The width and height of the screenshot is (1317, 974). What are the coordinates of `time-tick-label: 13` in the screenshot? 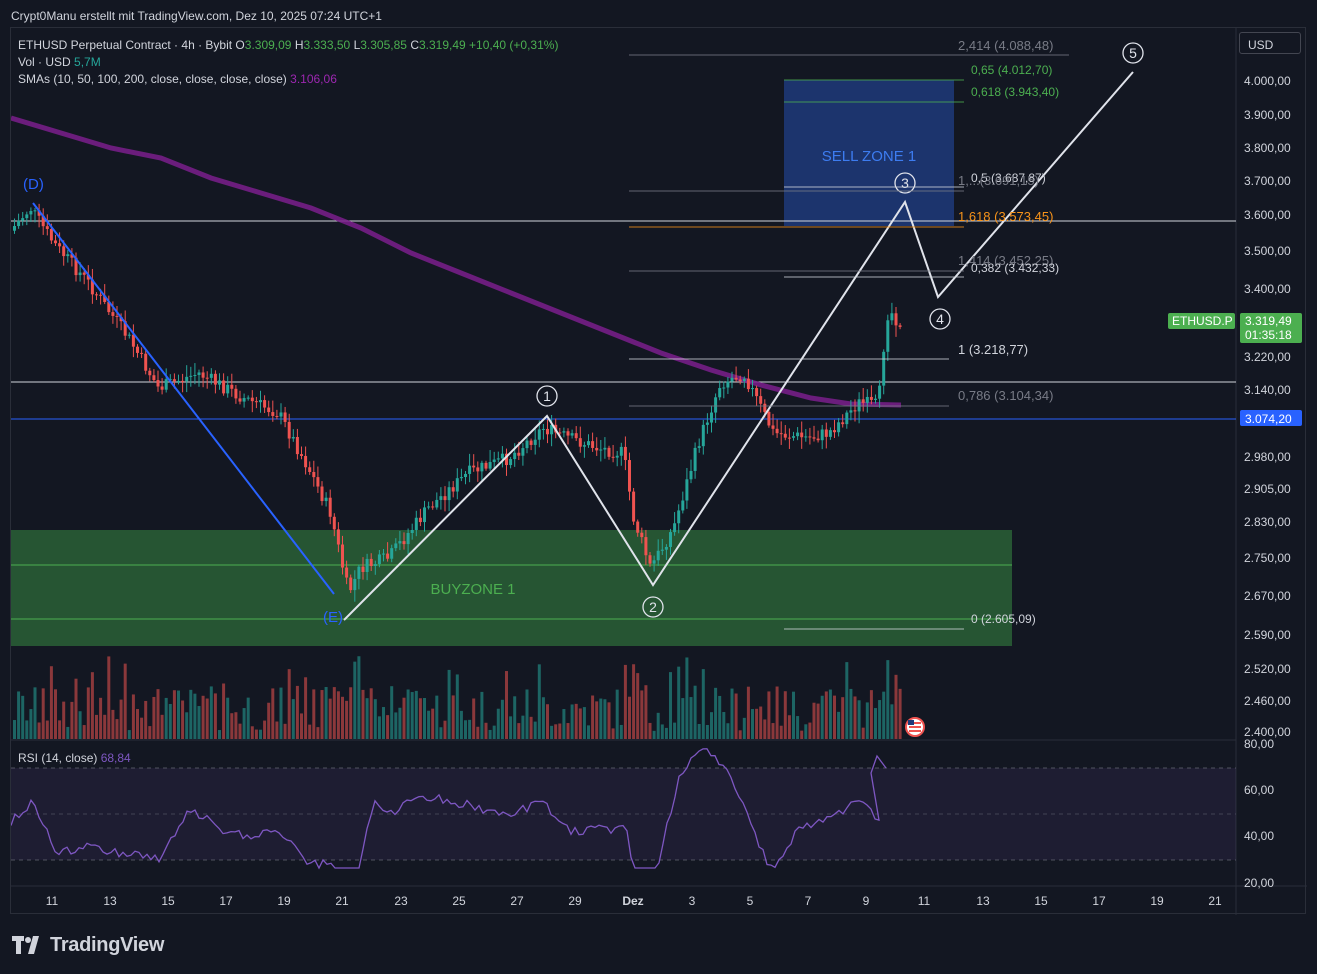 It's located at (110, 901).